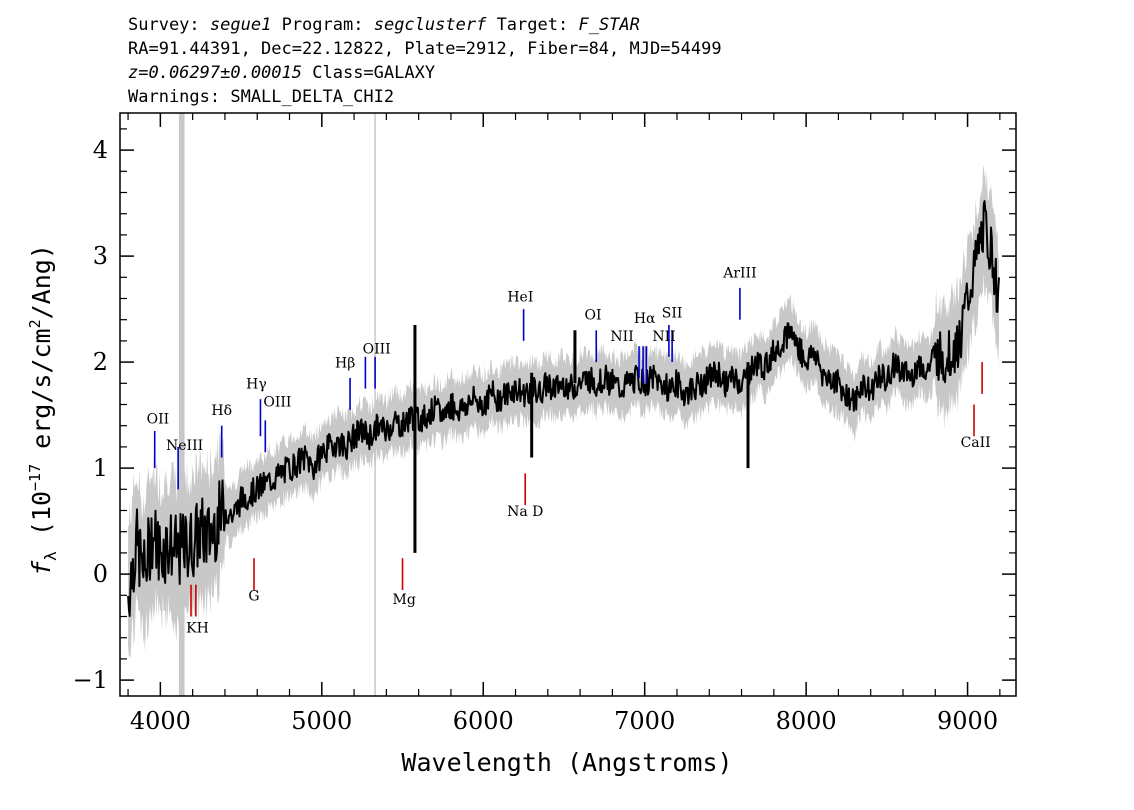 This screenshot has width=1134, height=810. I want to click on program-value: segclusterf, so click(430, 25).